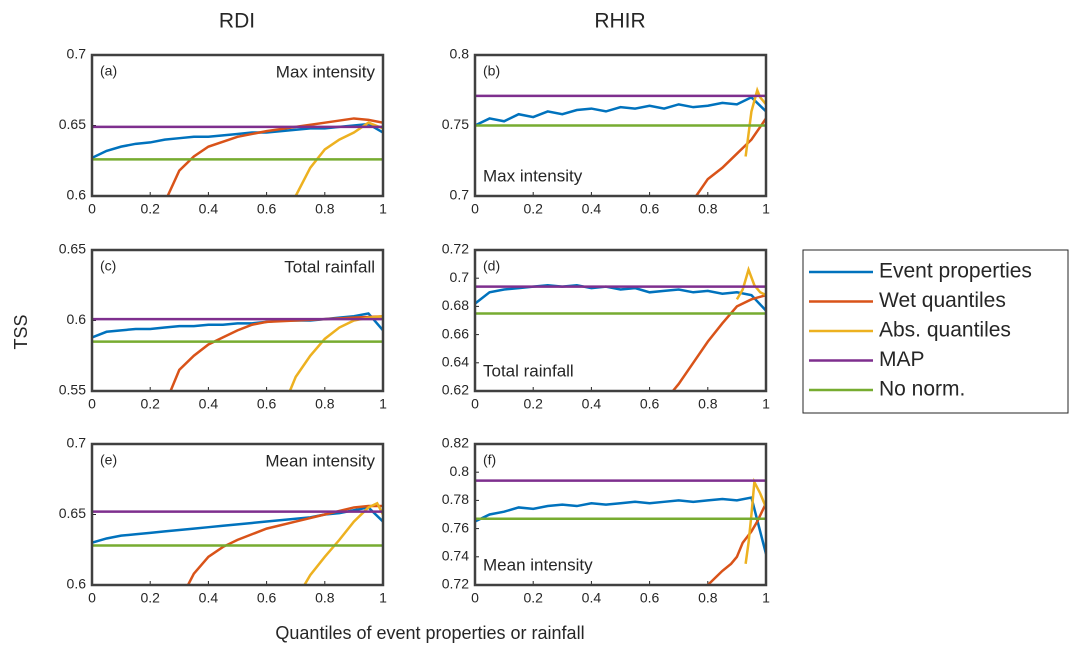  Describe the element at coordinates (455, 390) in the screenshot. I see `y-tick-label: 0.62` at that location.